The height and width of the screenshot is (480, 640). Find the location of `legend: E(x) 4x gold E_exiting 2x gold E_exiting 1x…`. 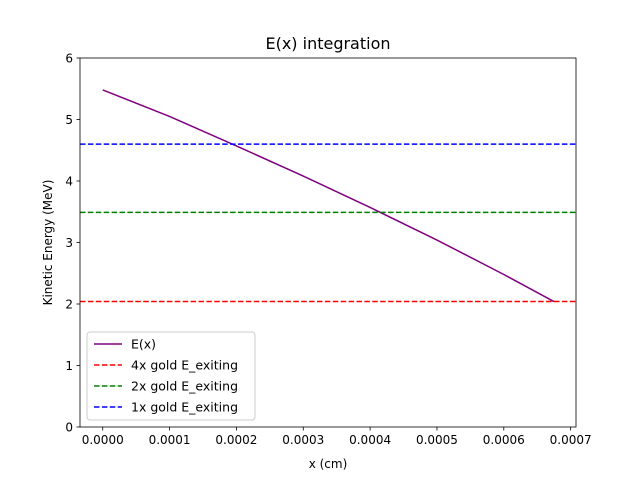

legend: E(x) 4x gold E_exiting 2x gold E_exiting 1x… is located at coordinates (171, 376).